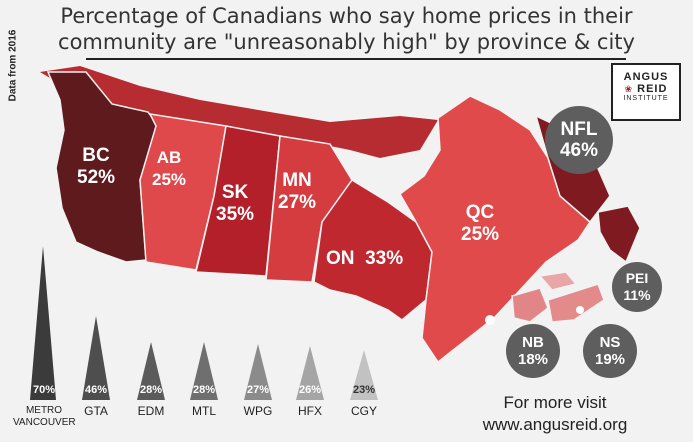 The width and height of the screenshot is (693, 442). I want to click on city-name-wpg: WPG, so click(258, 411).